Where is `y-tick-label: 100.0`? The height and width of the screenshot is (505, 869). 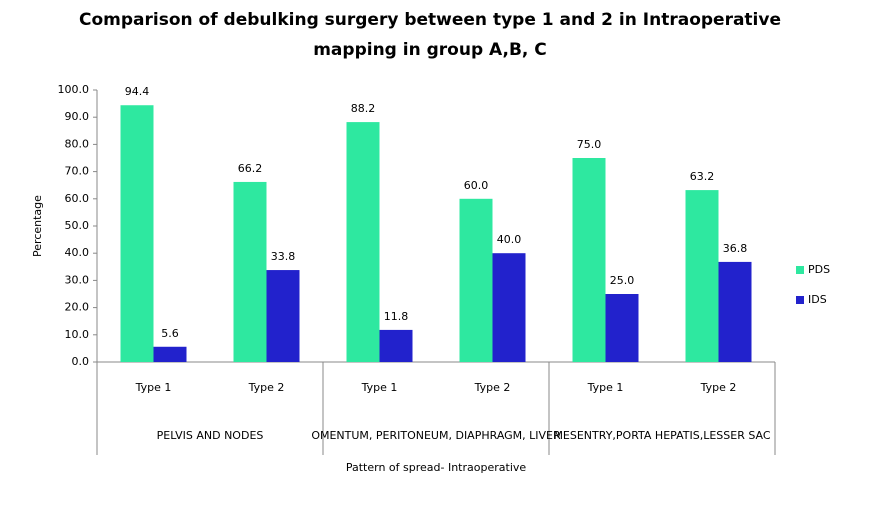 y-tick-label: 100.0 is located at coordinates (74, 89).